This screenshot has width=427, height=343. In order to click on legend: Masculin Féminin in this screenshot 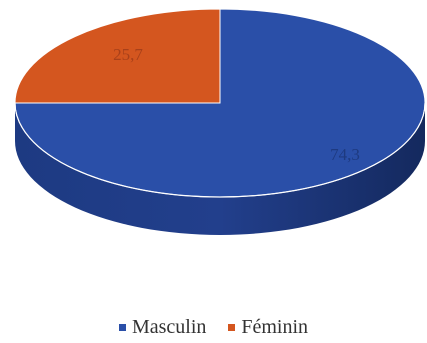, I will do `click(213, 327)`.